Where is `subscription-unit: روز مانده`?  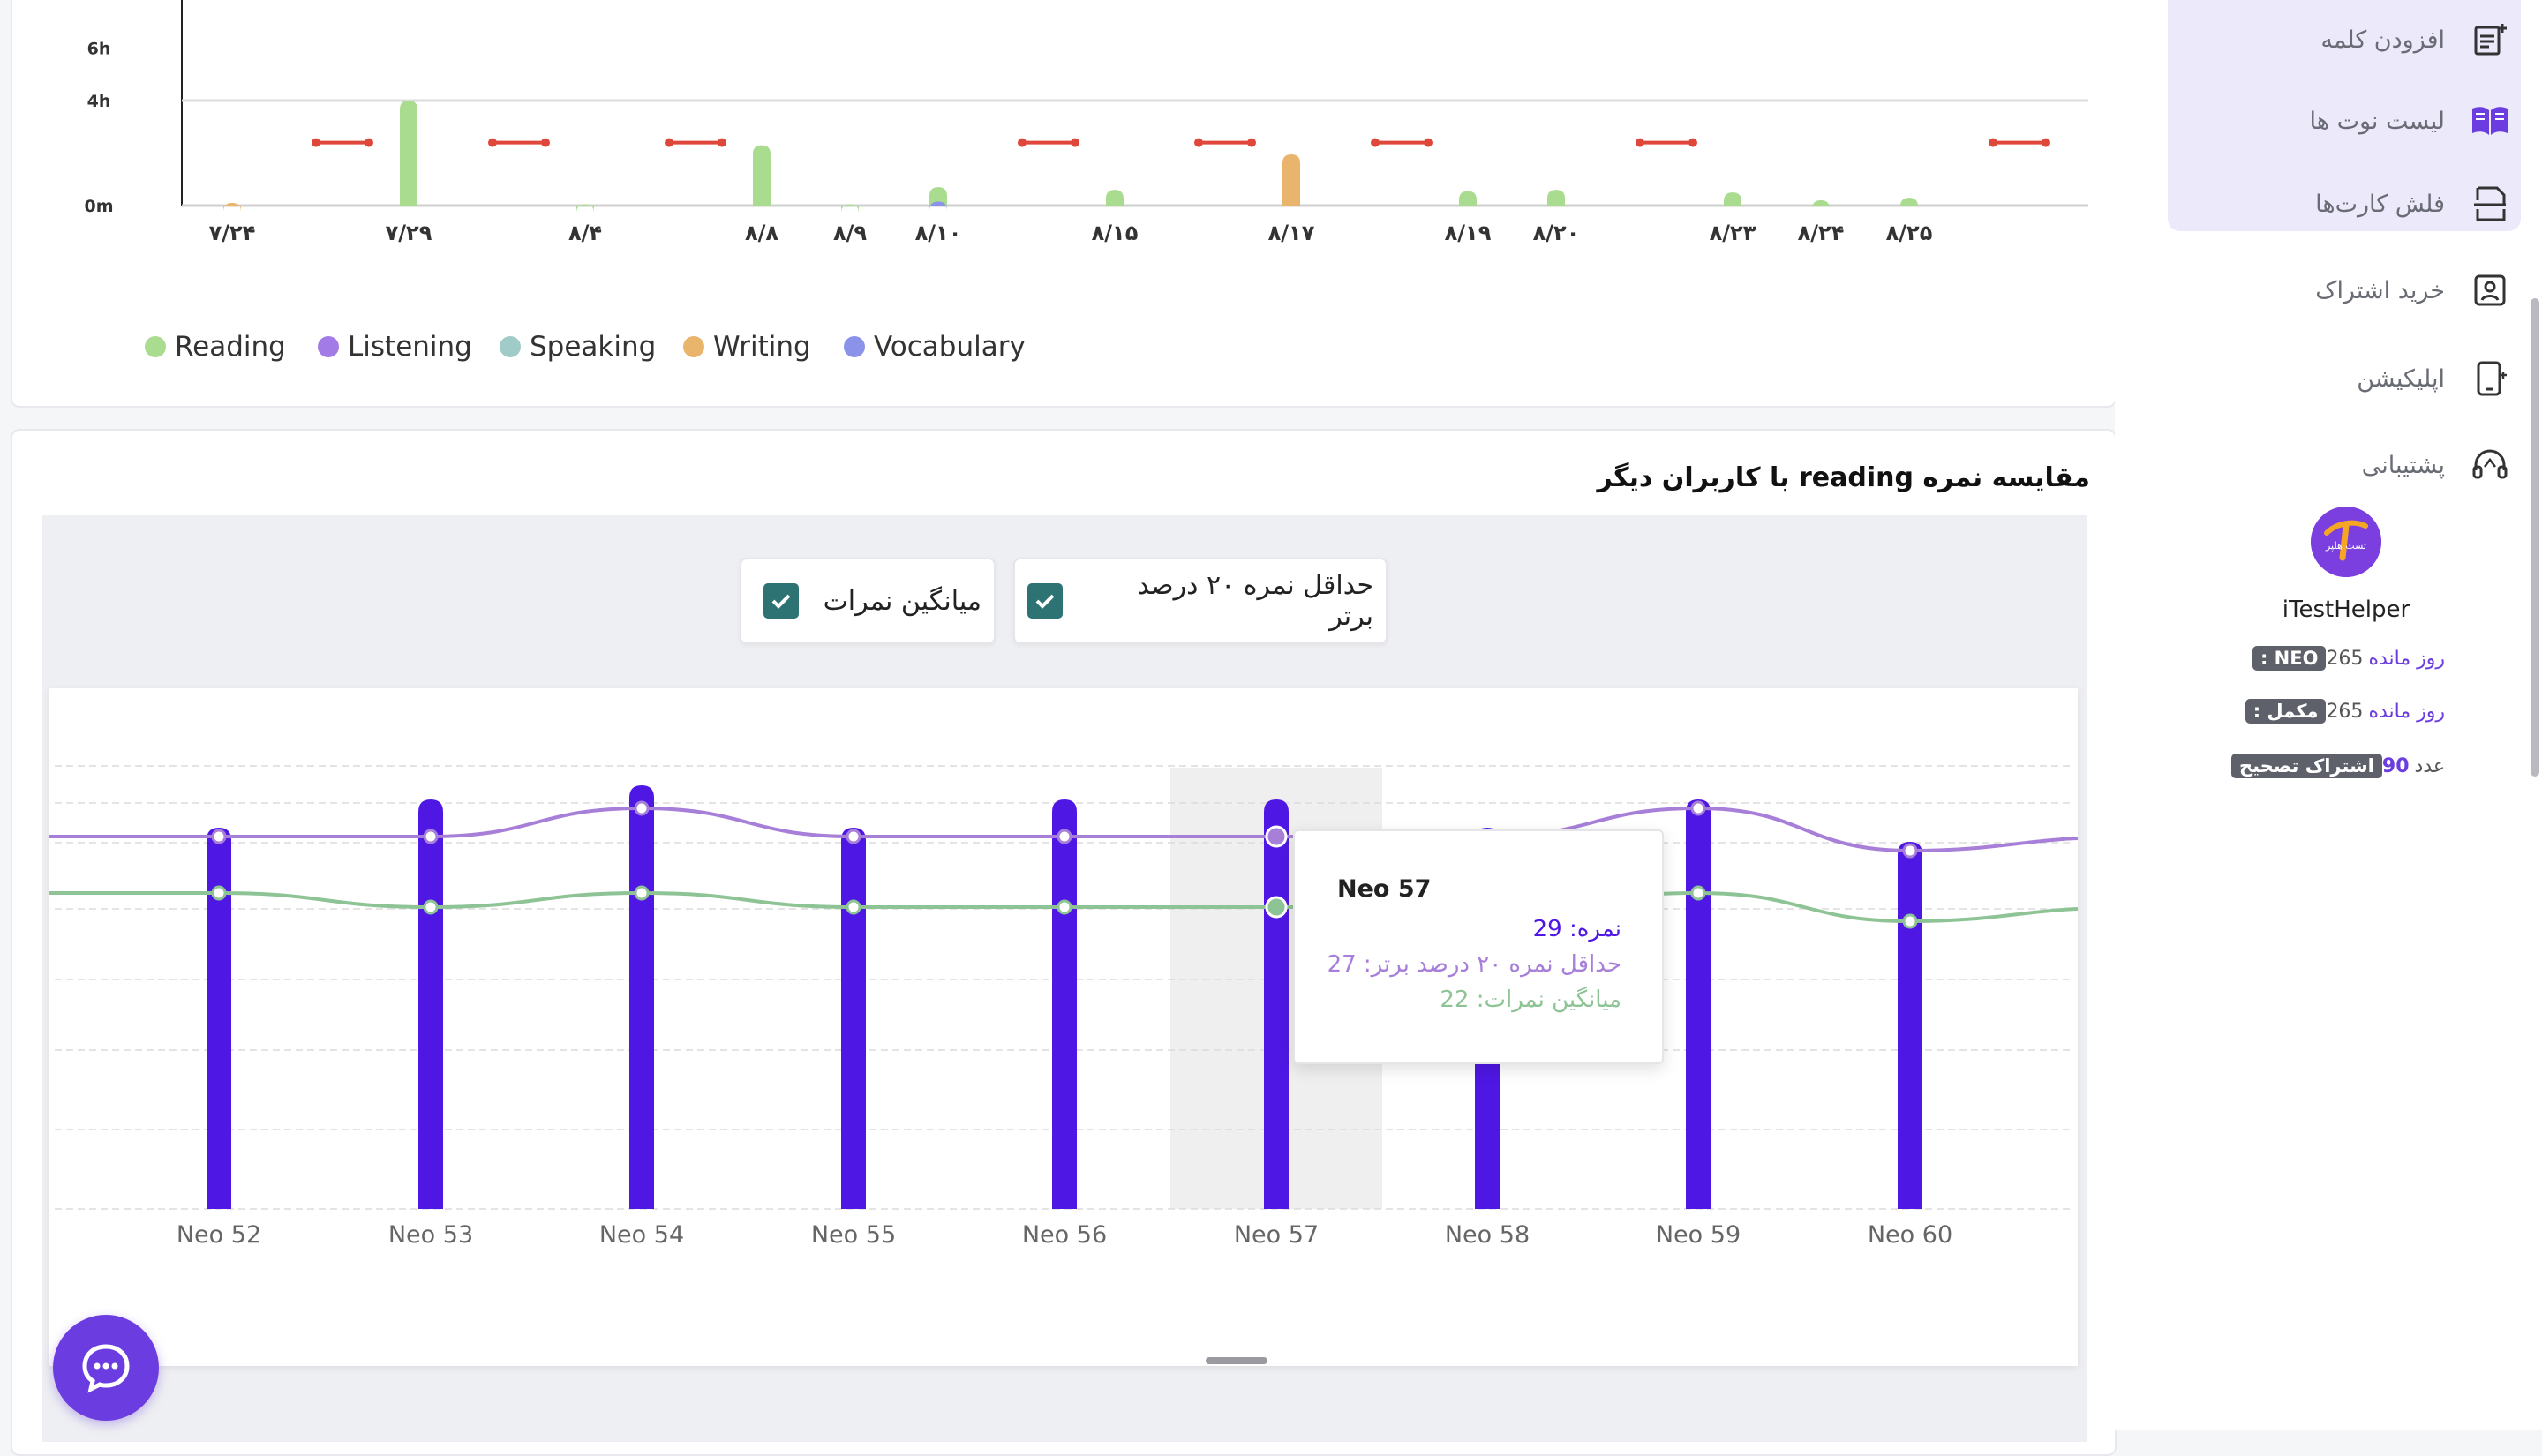 subscription-unit: روز مانده is located at coordinates (2406, 658).